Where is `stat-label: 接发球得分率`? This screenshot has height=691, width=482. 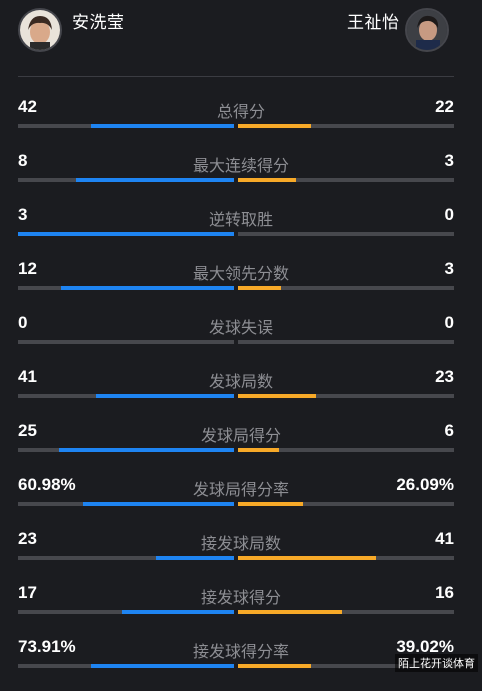
stat-label: 接发球得分率 is located at coordinates (240, 651).